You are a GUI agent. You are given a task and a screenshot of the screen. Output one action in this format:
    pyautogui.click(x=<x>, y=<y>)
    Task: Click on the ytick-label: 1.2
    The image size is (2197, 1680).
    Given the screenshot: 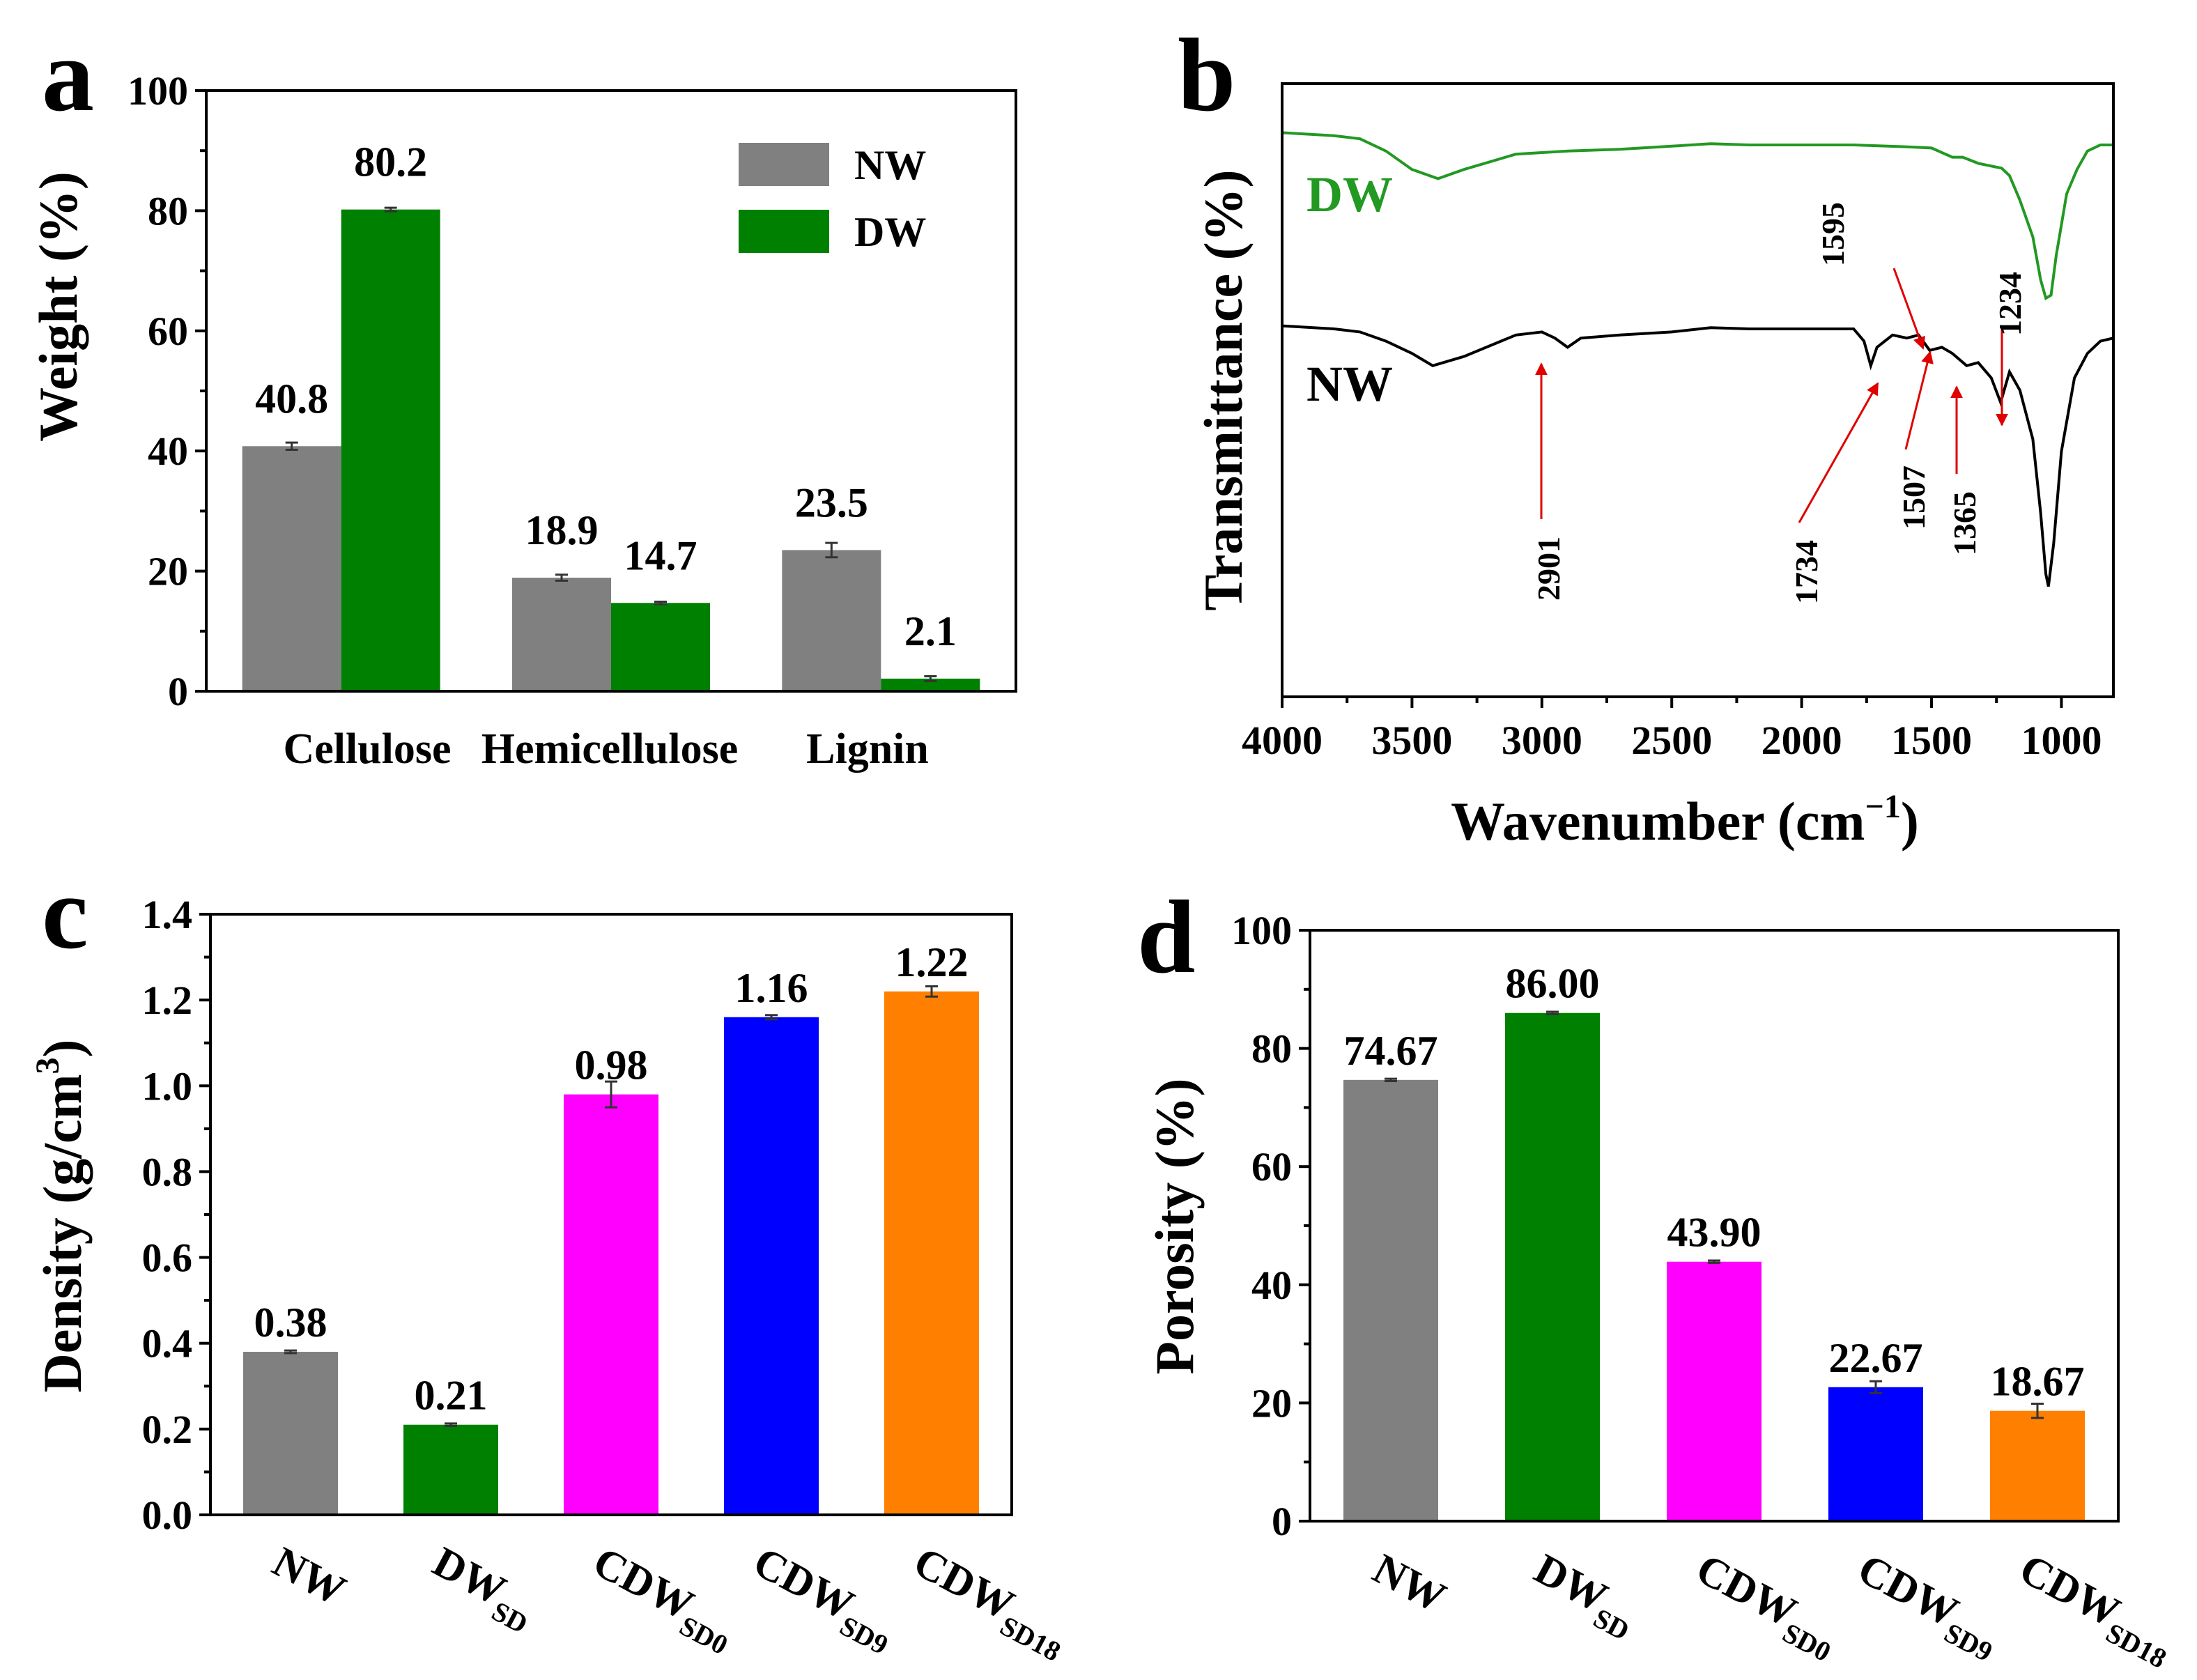 What is the action you would take?
    pyautogui.click(x=167, y=1000)
    